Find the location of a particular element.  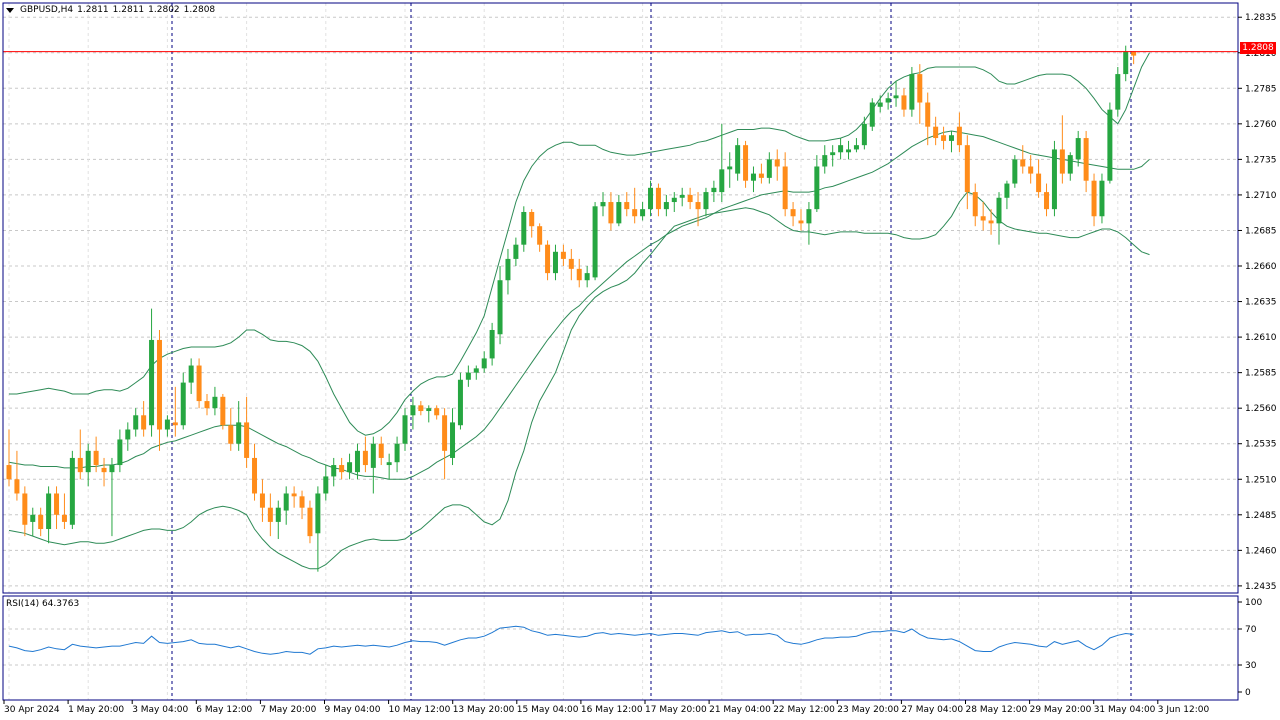

time-tick-label: 15 May 04:00 is located at coordinates (548, 710).